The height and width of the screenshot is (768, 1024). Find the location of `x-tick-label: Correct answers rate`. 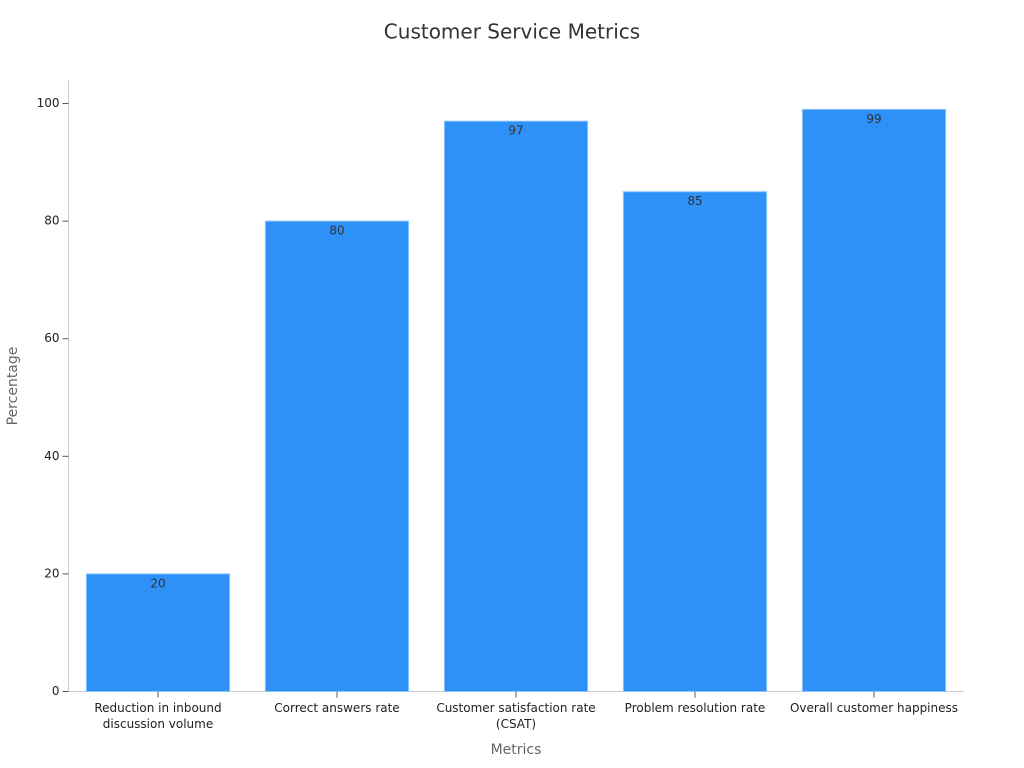

x-tick-label: Correct answers rate is located at coordinates (337, 707).